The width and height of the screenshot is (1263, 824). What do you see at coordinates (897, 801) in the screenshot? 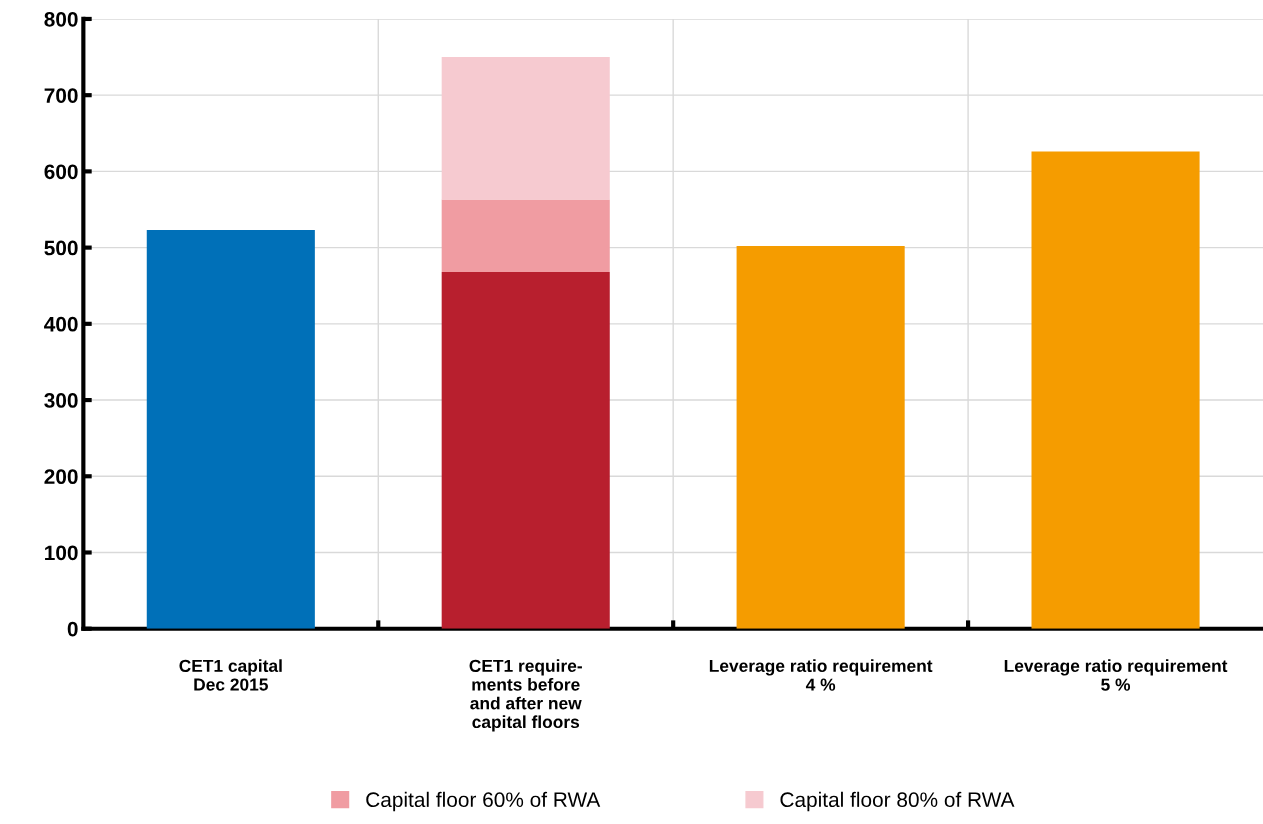
I see `legend-label: Capital floor 80% of RWA` at bounding box center [897, 801].